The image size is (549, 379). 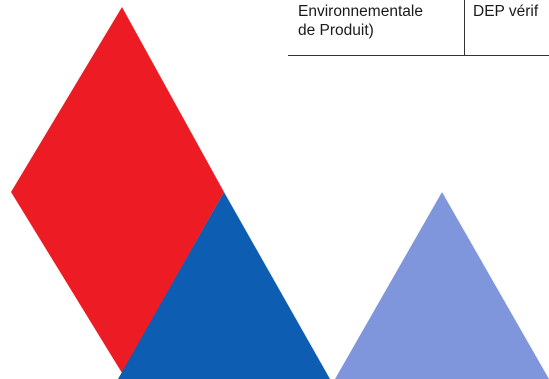 I want to click on table-cell-left: Environnementale de Produit), so click(x=360, y=21).